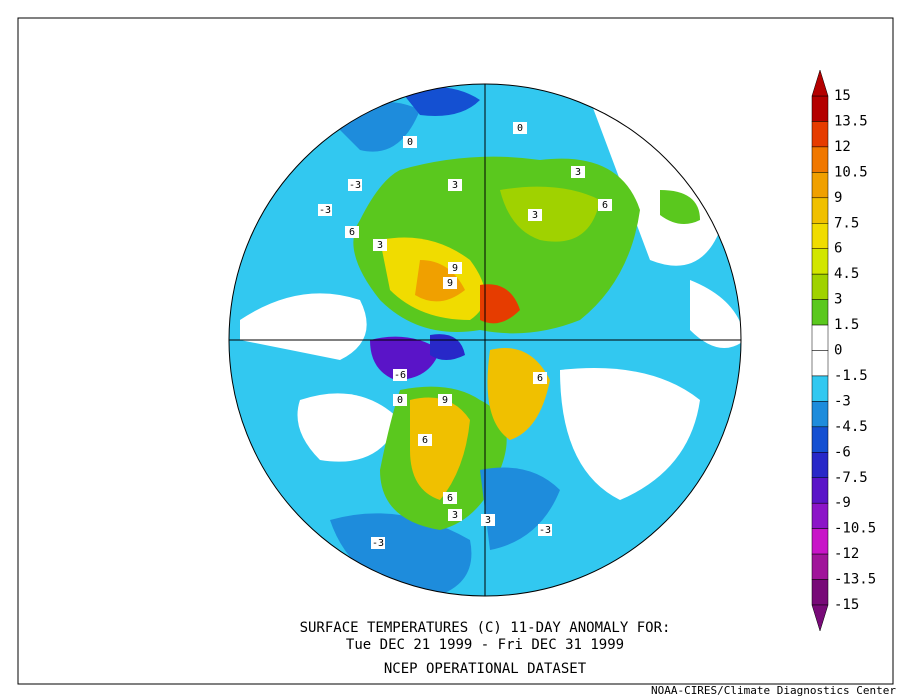 The width and height of the screenshot is (904, 699). I want to click on colorbar-label: -4.5, so click(851, 427).